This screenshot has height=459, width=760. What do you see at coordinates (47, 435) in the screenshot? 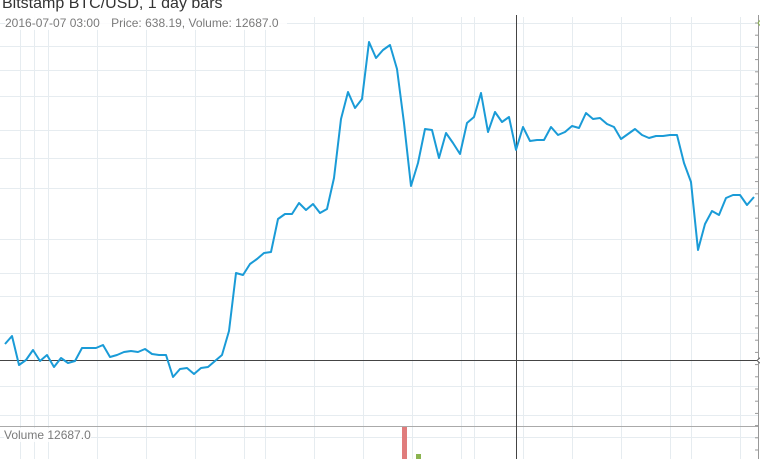
I see `volume-label: Volume 12687.0` at bounding box center [47, 435].